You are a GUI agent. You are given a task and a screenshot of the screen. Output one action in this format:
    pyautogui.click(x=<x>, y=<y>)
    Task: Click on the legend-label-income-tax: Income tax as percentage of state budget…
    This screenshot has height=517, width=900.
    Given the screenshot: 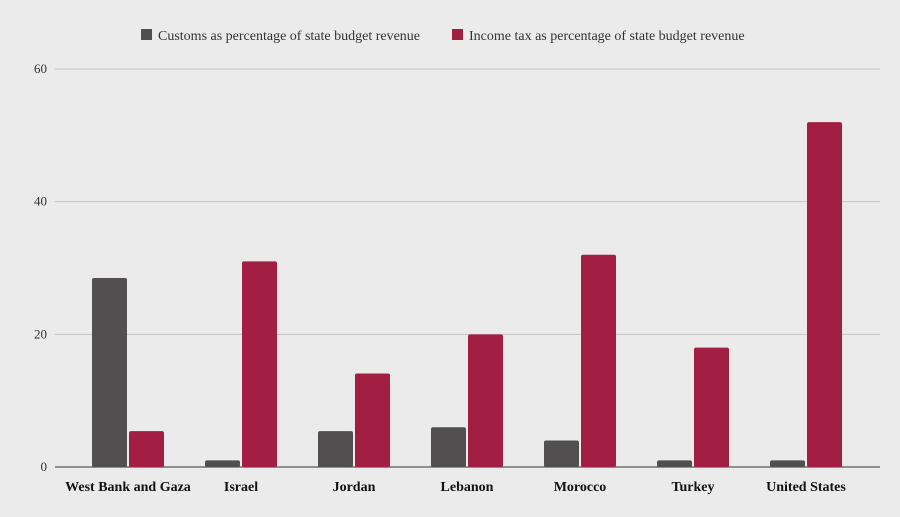 What is the action you would take?
    pyautogui.click(x=607, y=36)
    